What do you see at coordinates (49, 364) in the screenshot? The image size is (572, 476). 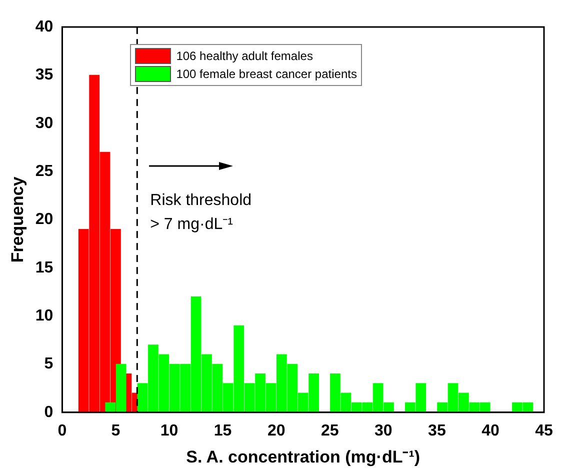 I see `y-tick-label: 5` at bounding box center [49, 364].